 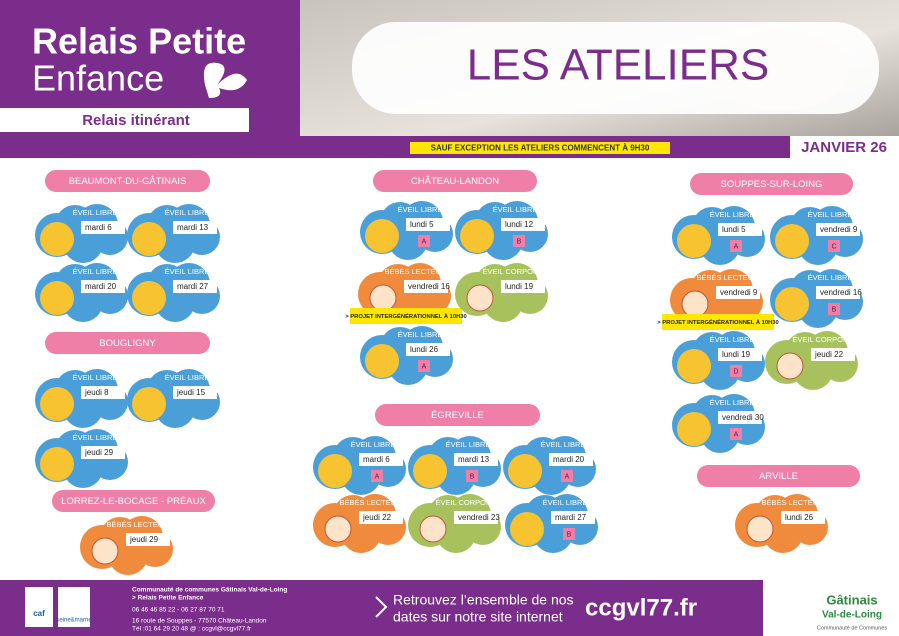 What do you see at coordinates (641, 607) in the screenshot?
I see `website: ccgvl77.fr` at bounding box center [641, 607].